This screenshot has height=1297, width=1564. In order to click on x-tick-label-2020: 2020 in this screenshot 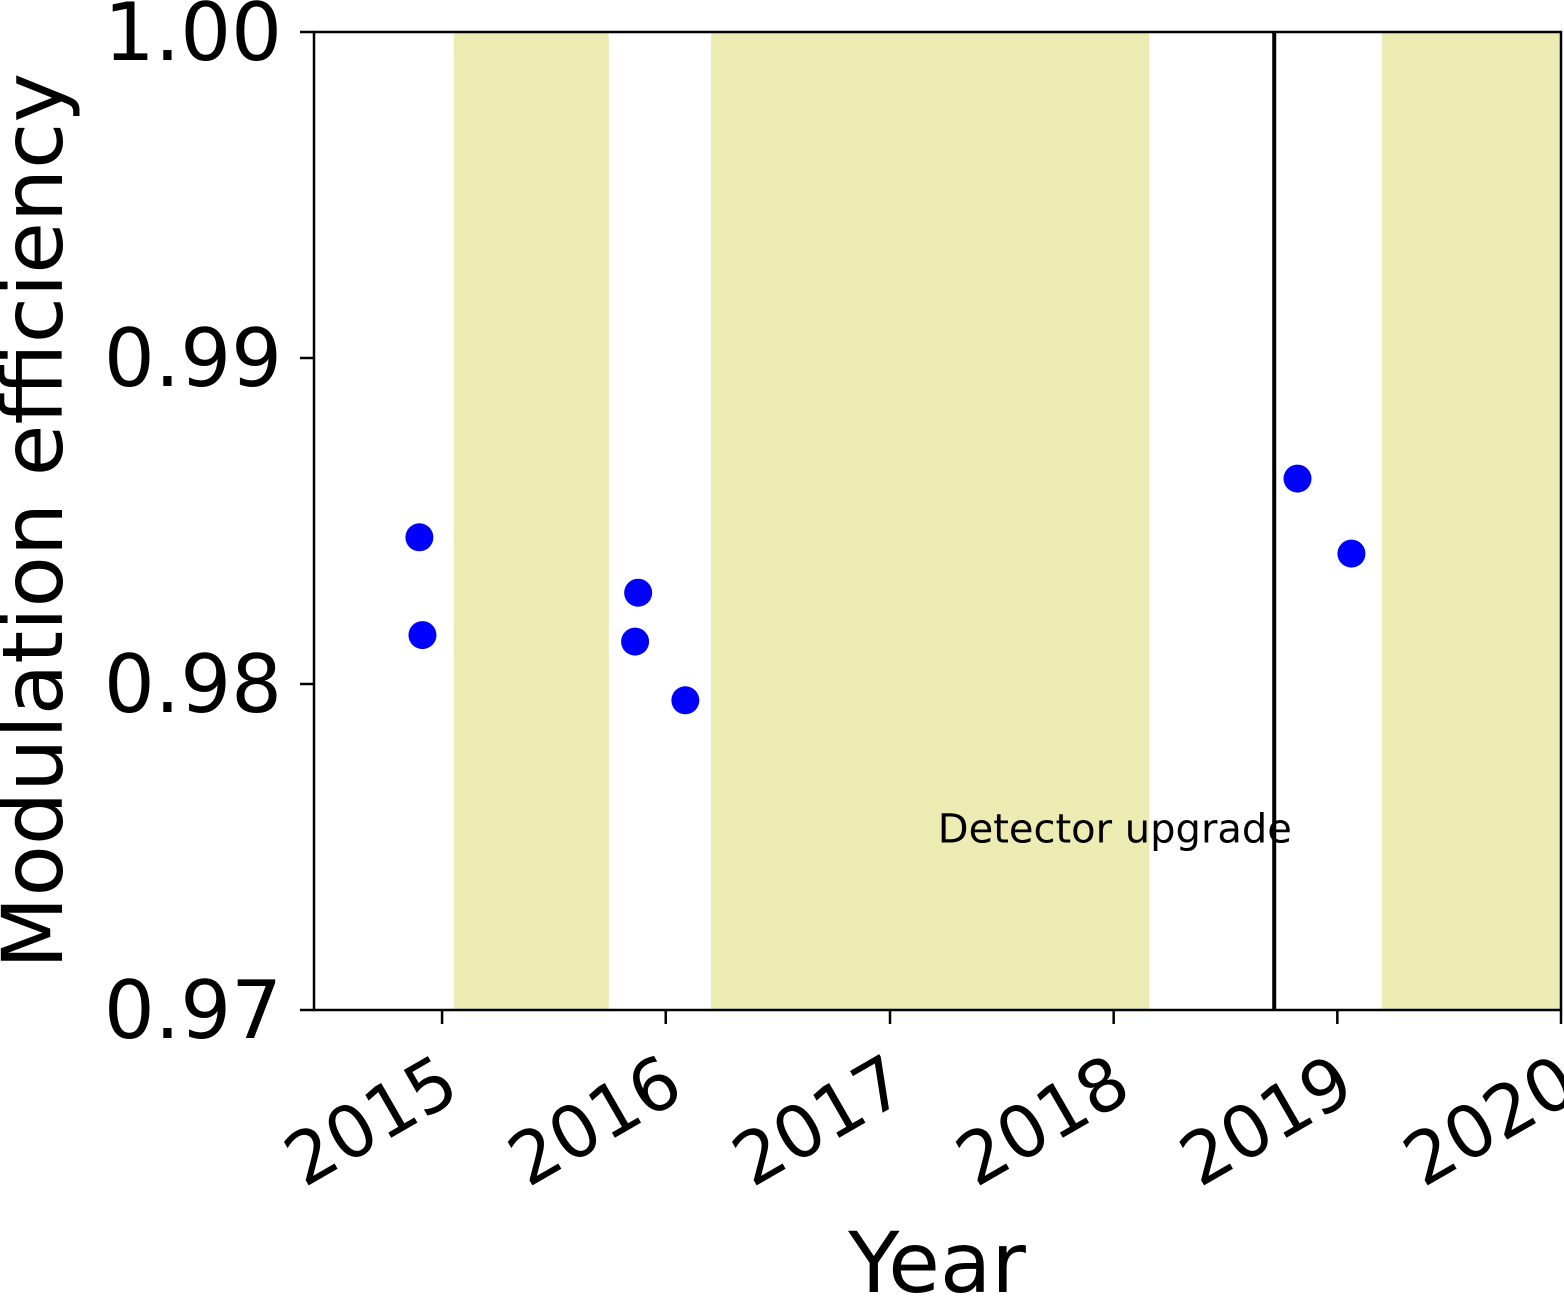, I will do `click(1477, 1120)`.